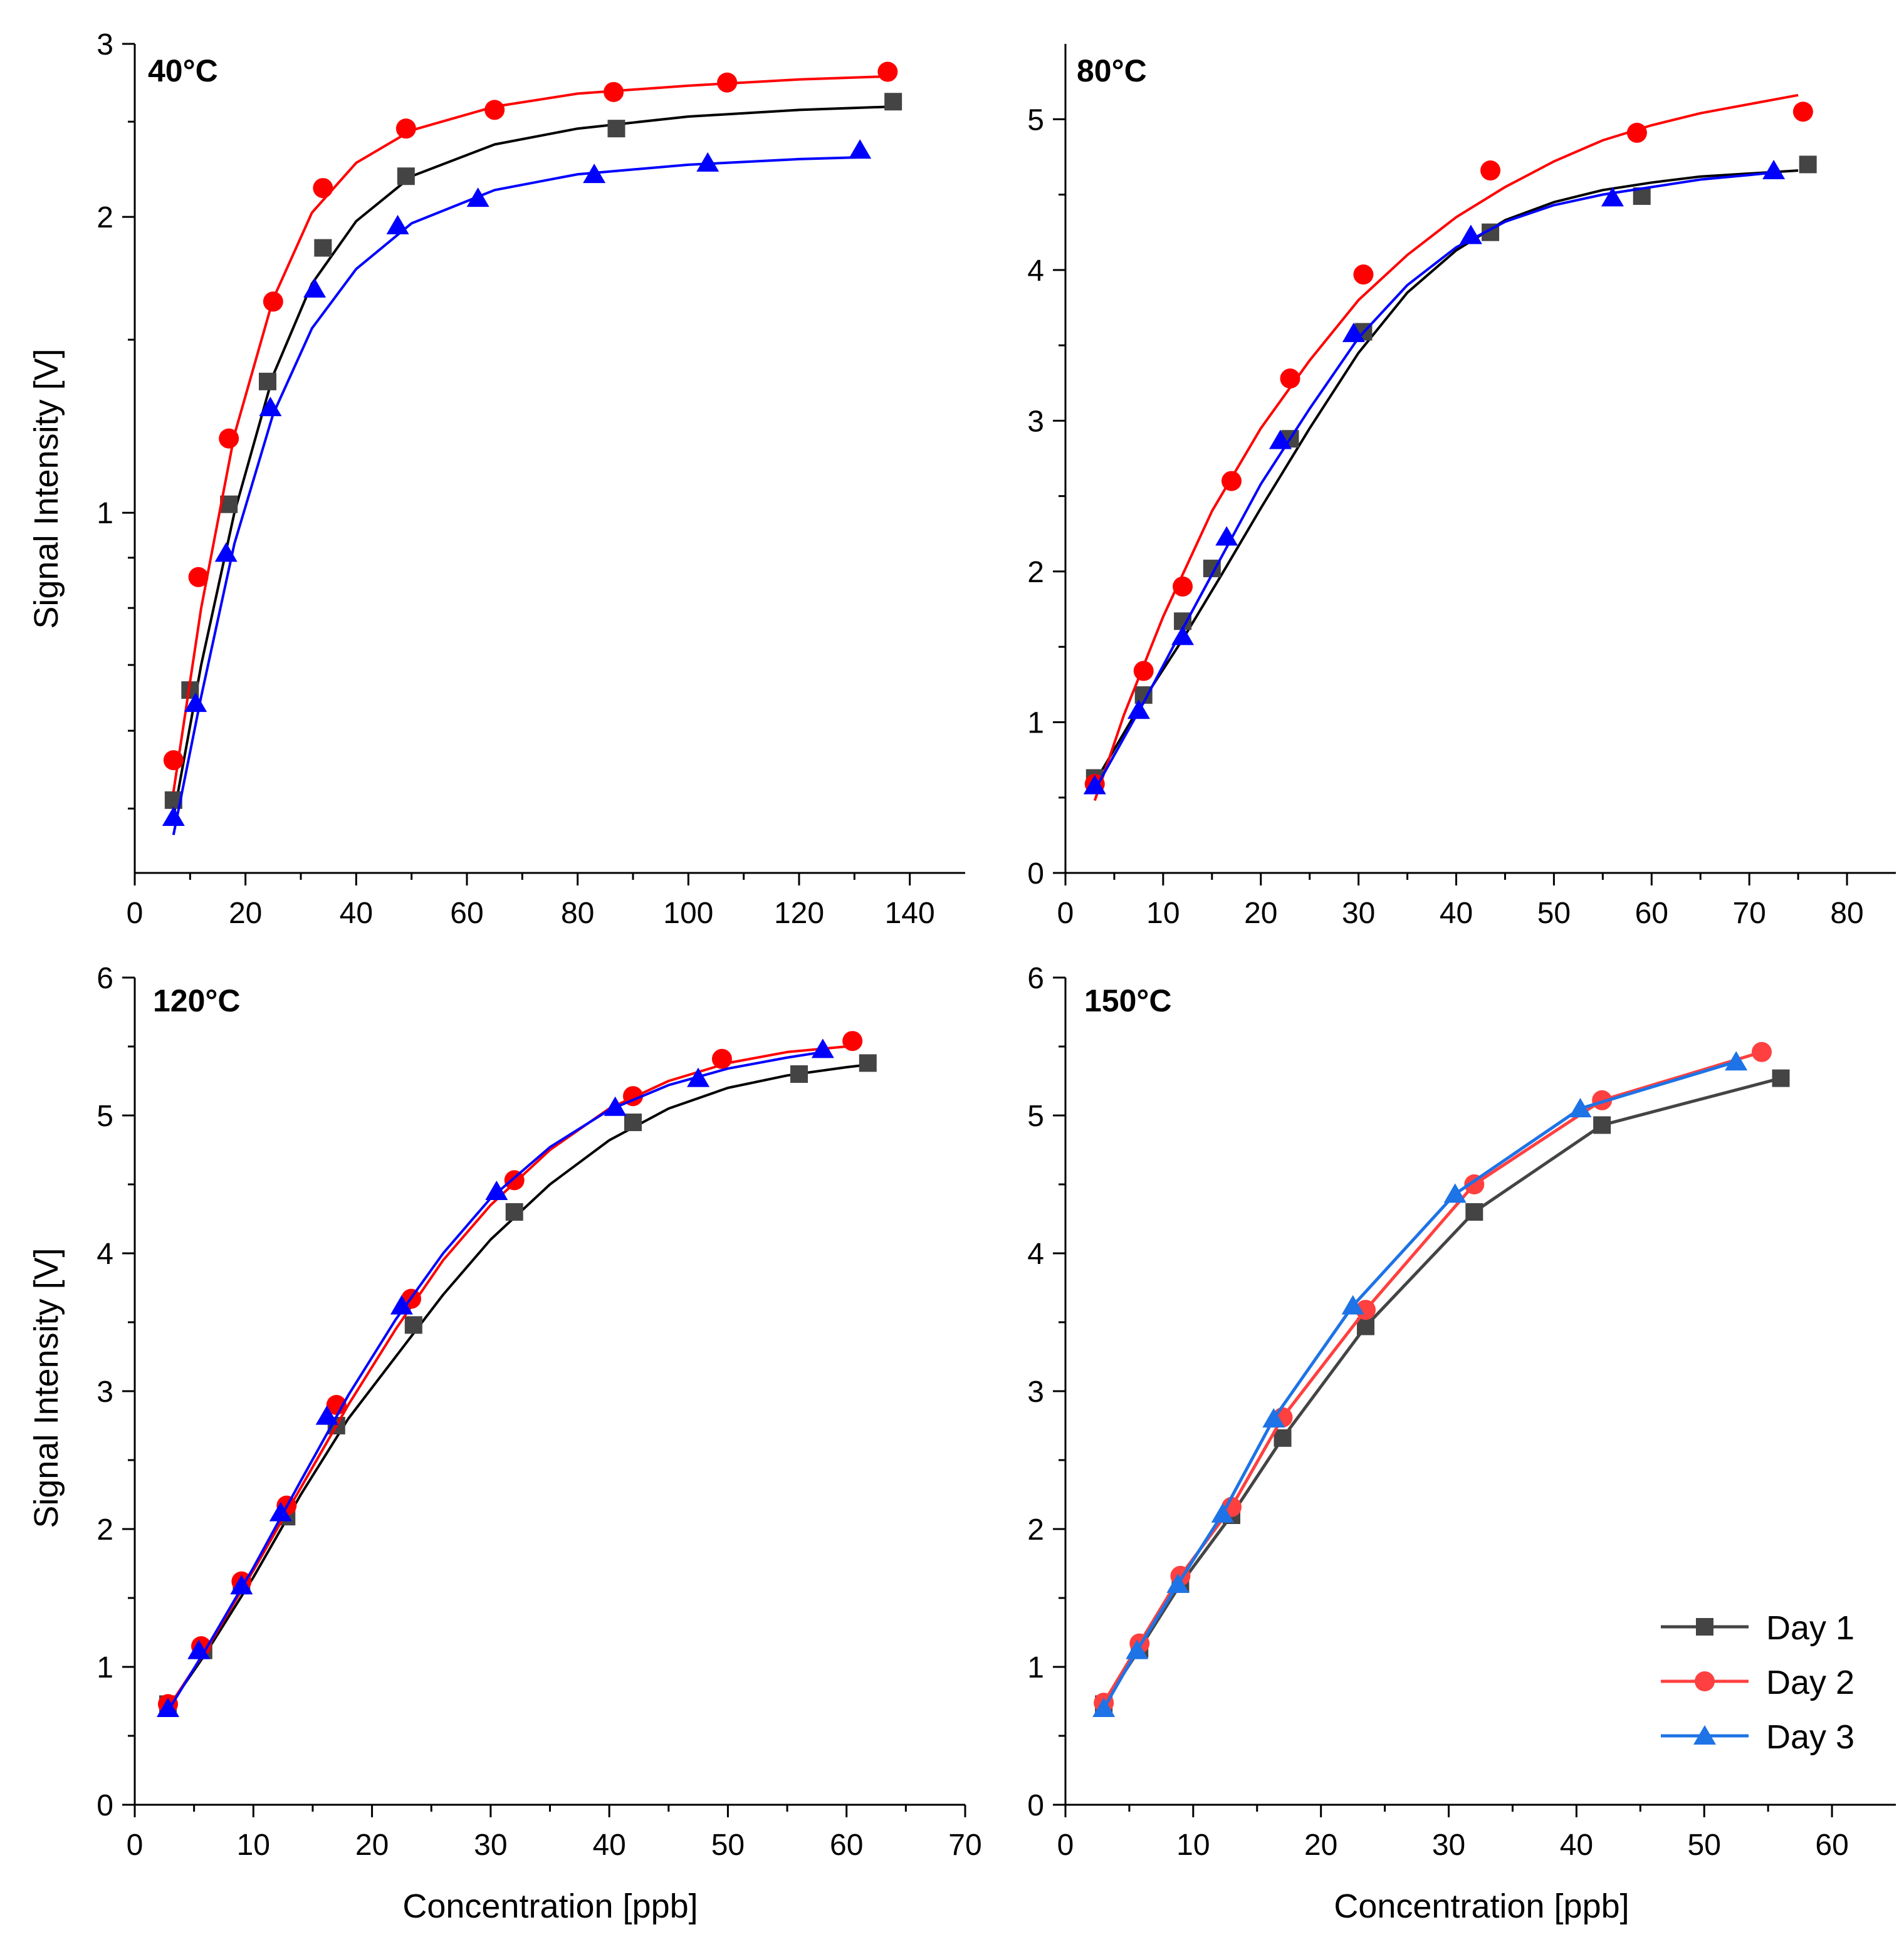  Describe the element at coordinates (1035, 1254) in the screenshot. I see `y-tick-label-150c: 4` at that location.